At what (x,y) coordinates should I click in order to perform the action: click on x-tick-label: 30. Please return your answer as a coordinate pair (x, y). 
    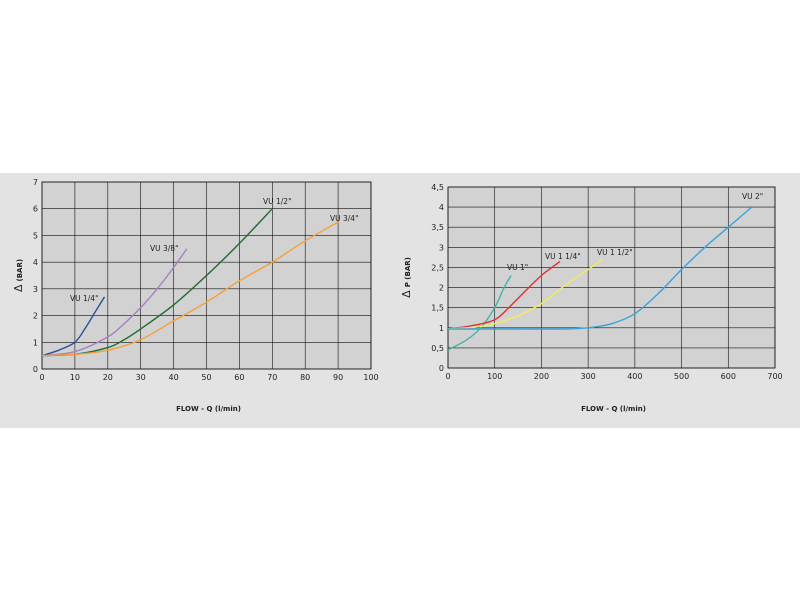
    Looking at the image, I should click on (141, 377).